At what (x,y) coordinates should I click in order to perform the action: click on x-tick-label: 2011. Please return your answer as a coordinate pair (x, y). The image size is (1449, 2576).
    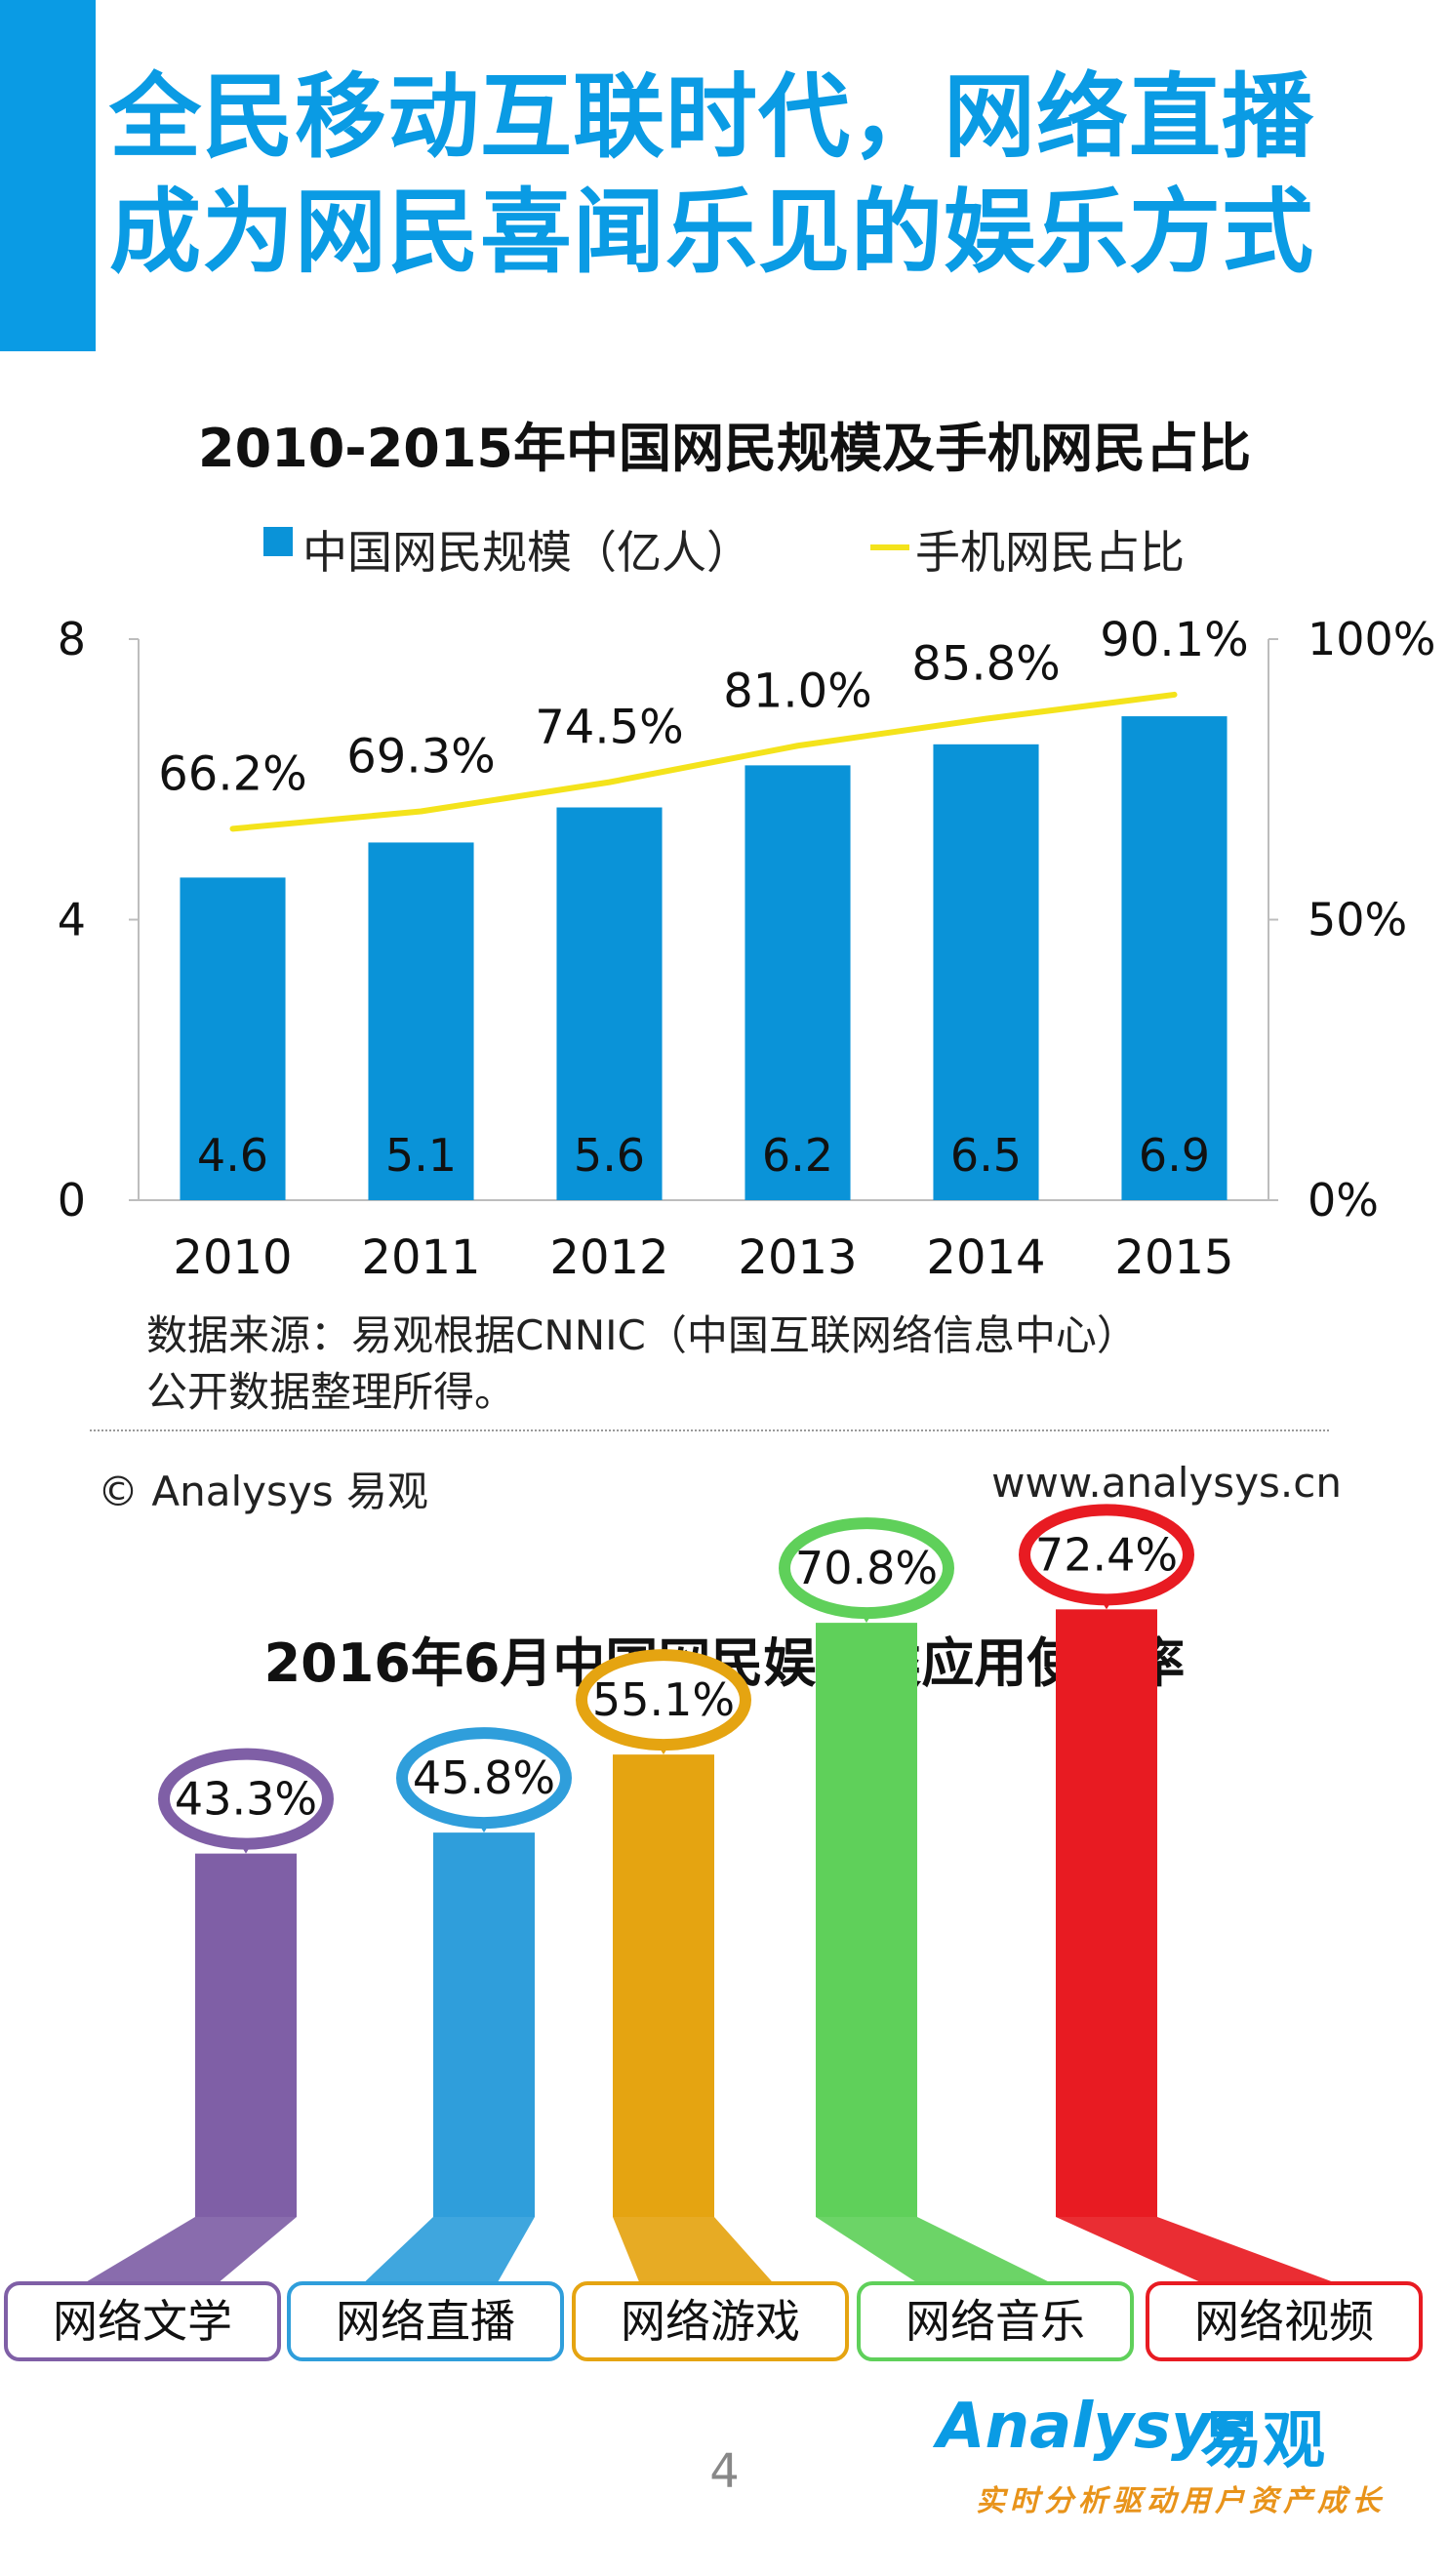
    Looking at the image, I should click on (420, 1257).